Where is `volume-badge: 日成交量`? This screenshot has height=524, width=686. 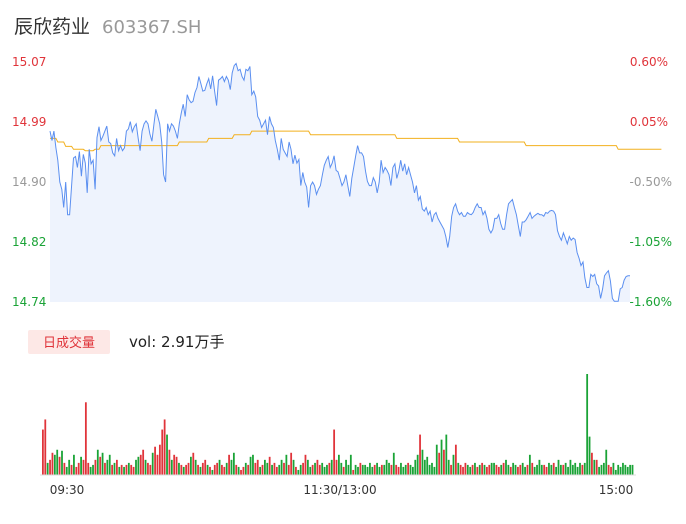 volume-badge: 日成交量 is located at coordinates (69, 343).